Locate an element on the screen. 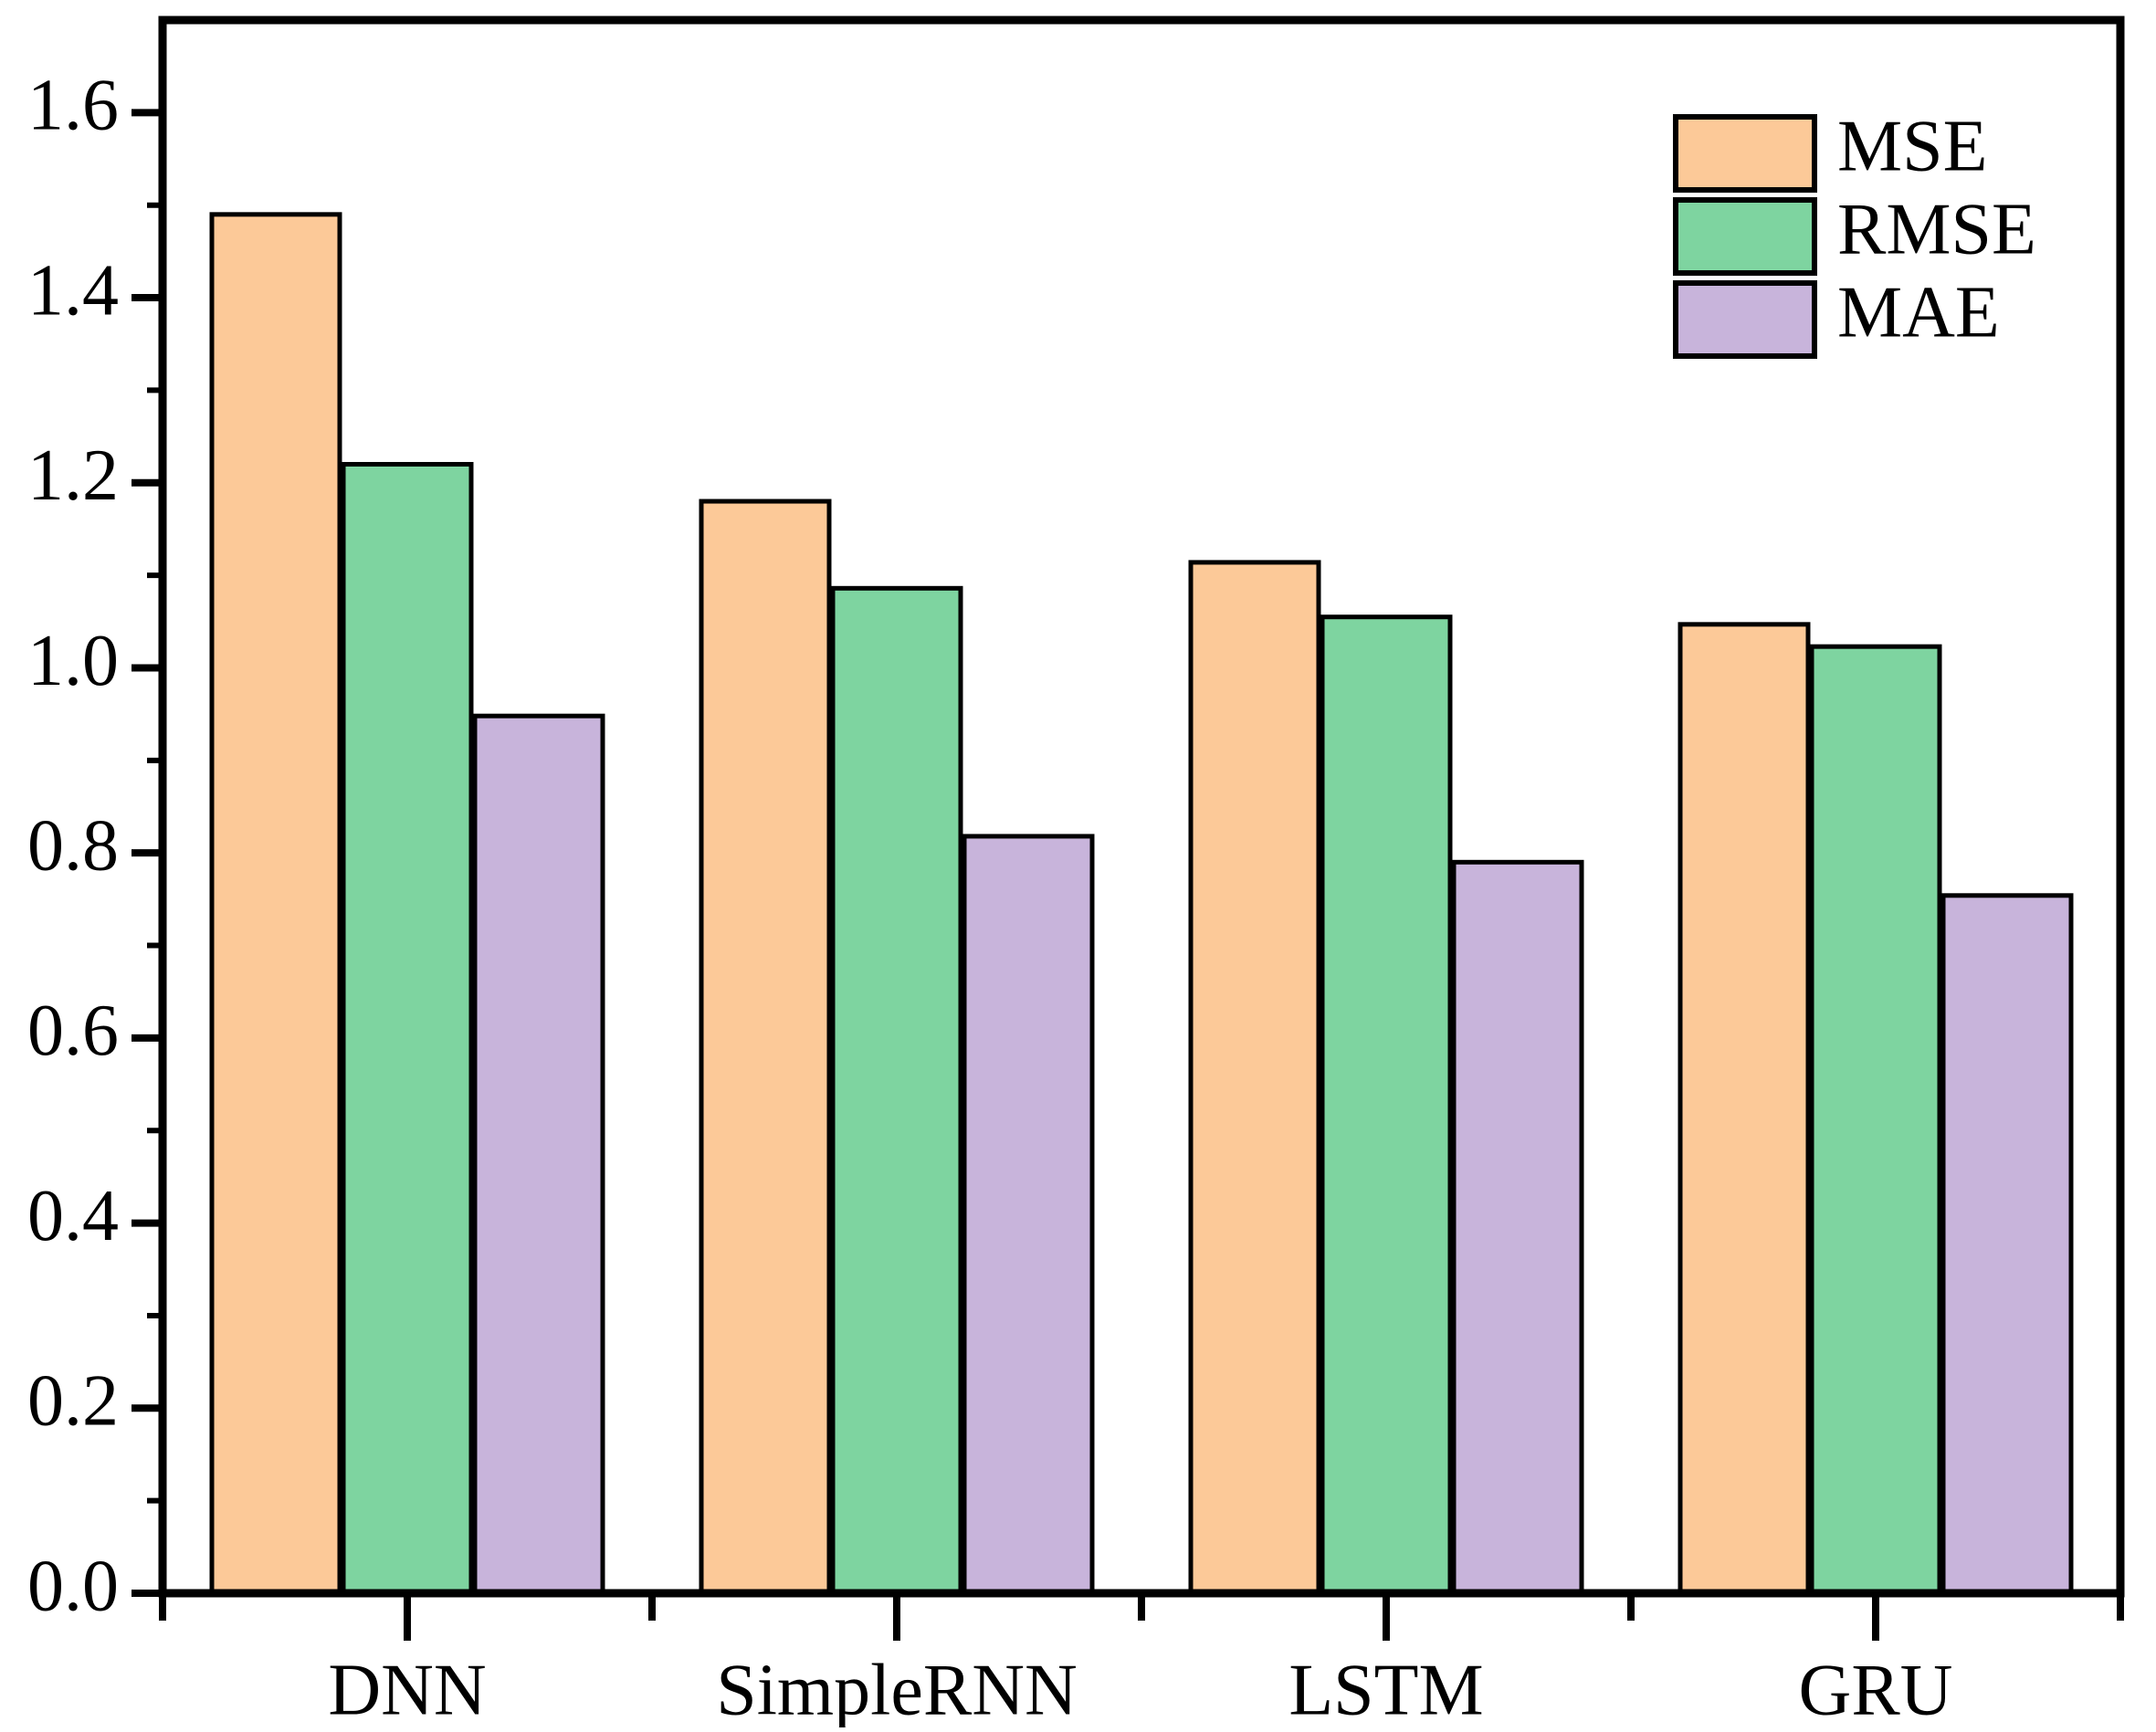 Image resolution: width=2156 pixels, height=1732 pixels. bar-dnn-mae is located at coordinates (538, 1154).